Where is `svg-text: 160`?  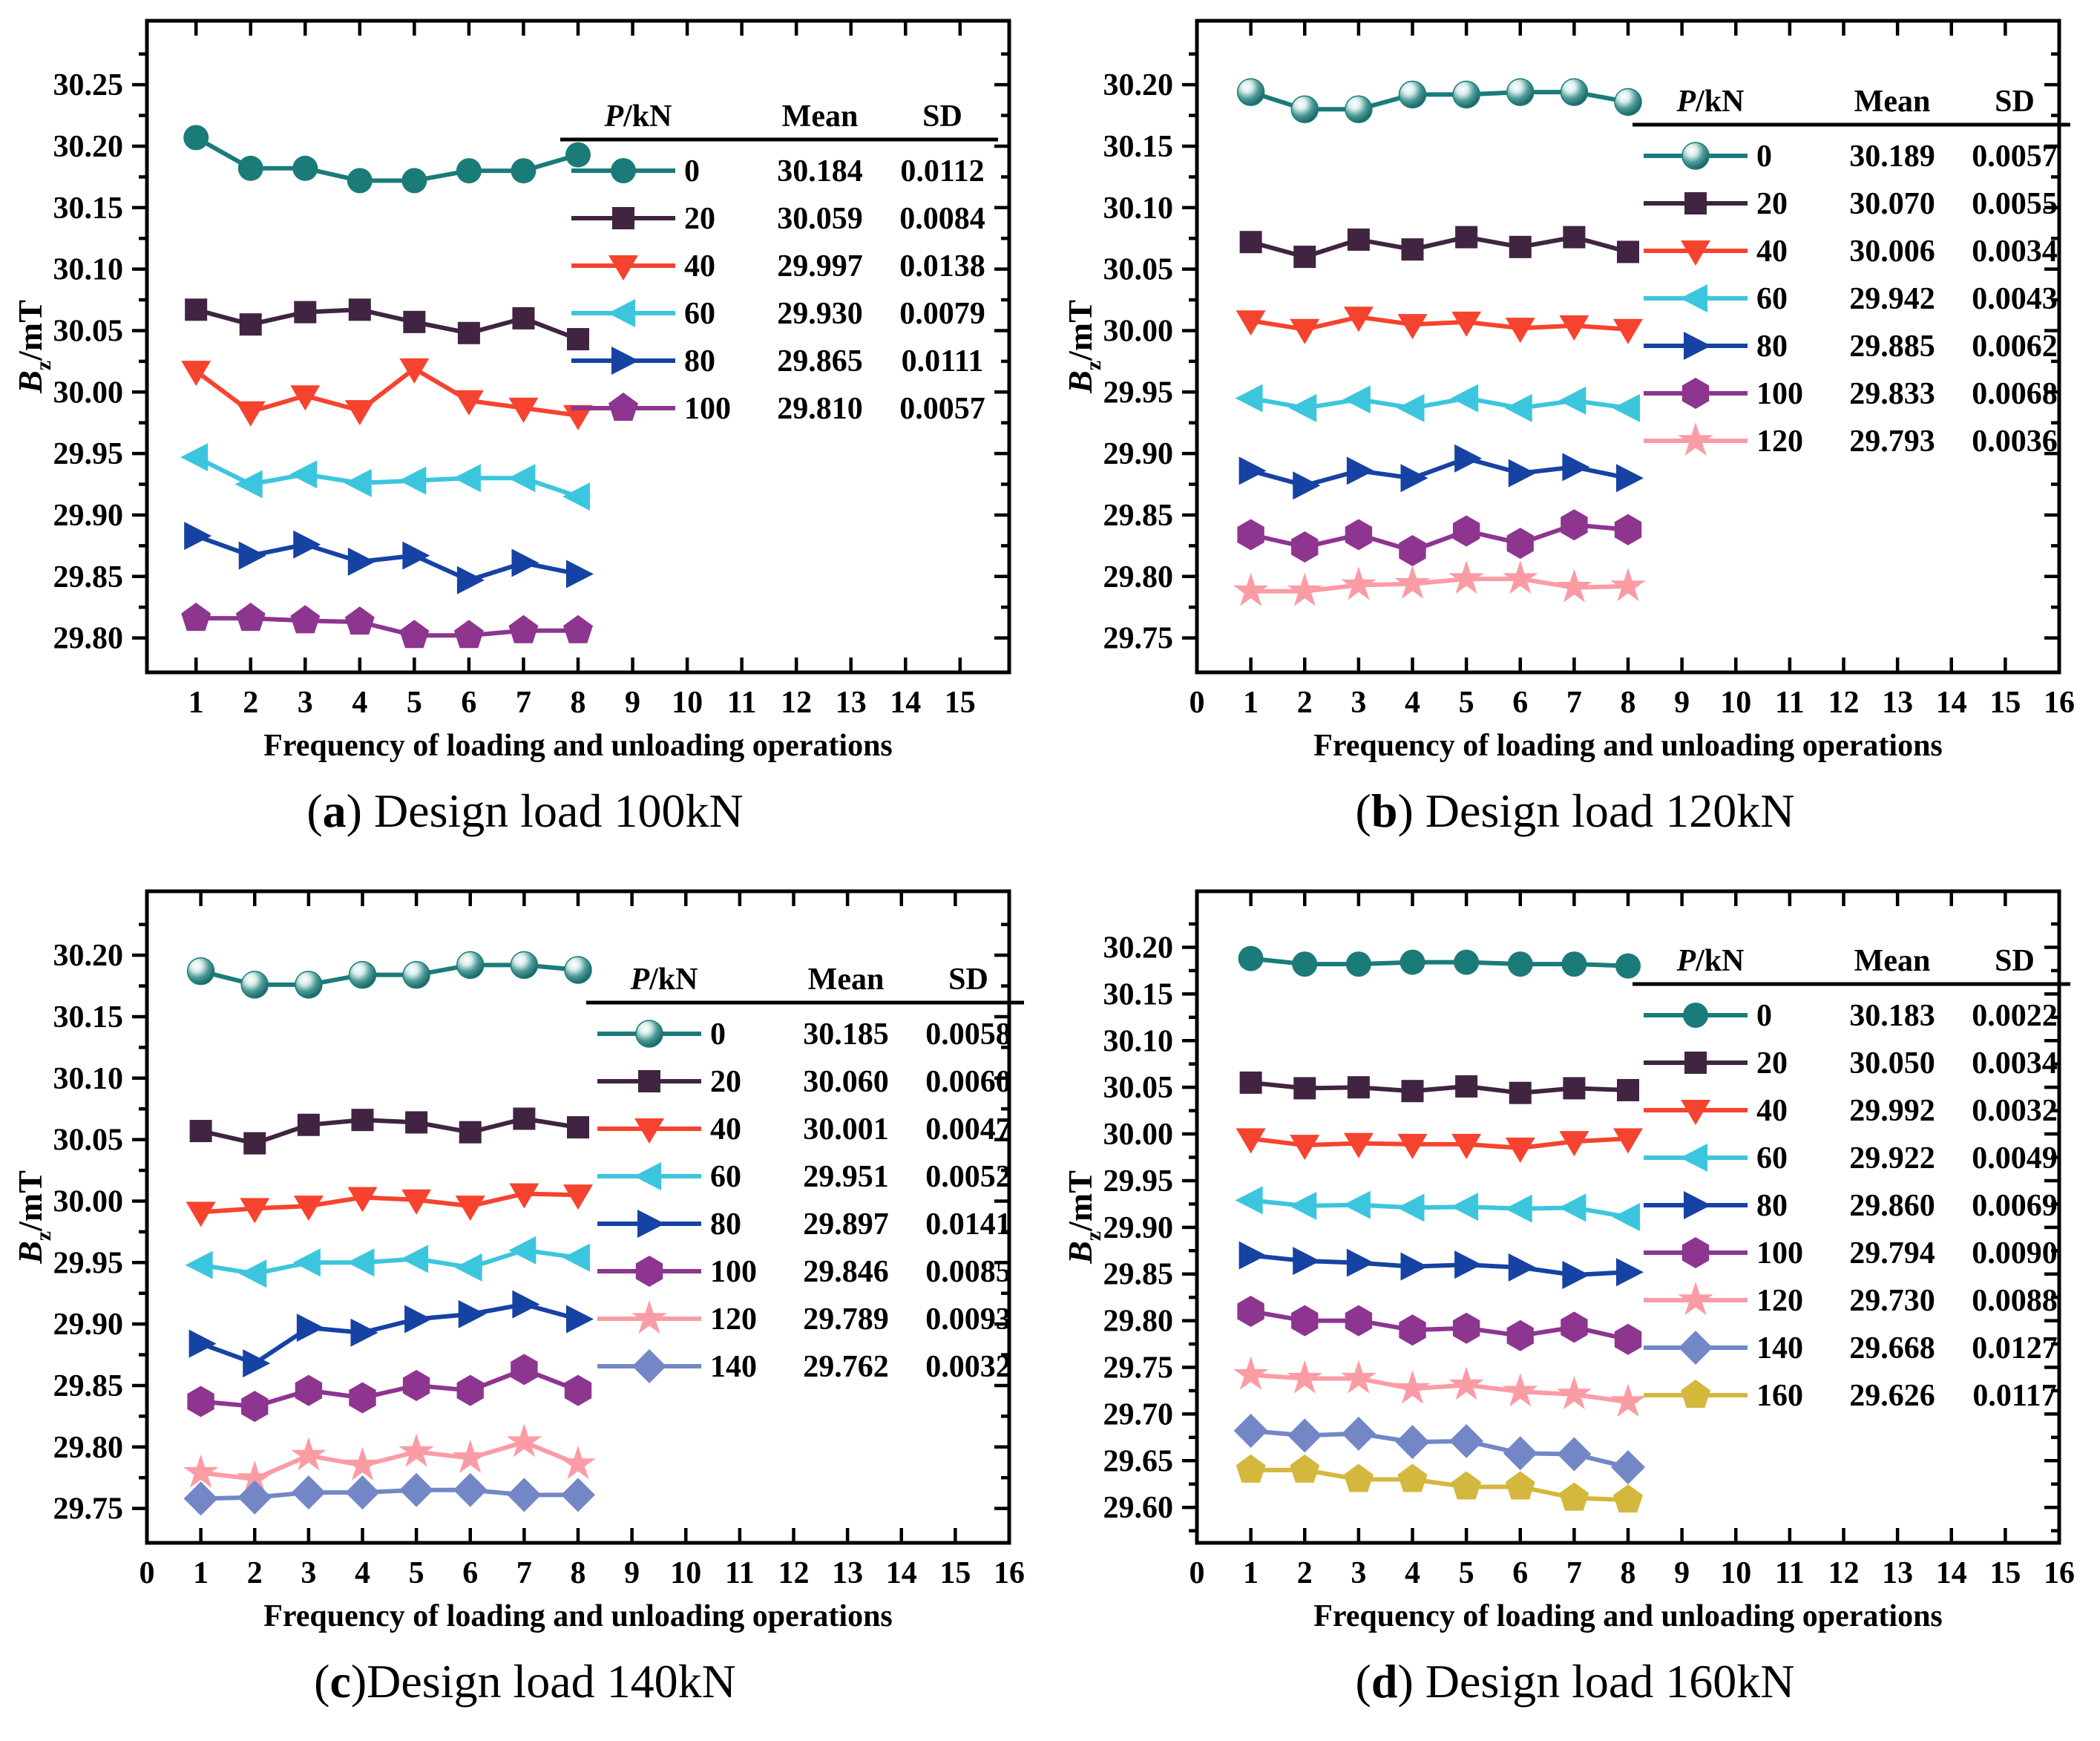
svg-text: 160 is located at coordinates (1780, 1396).